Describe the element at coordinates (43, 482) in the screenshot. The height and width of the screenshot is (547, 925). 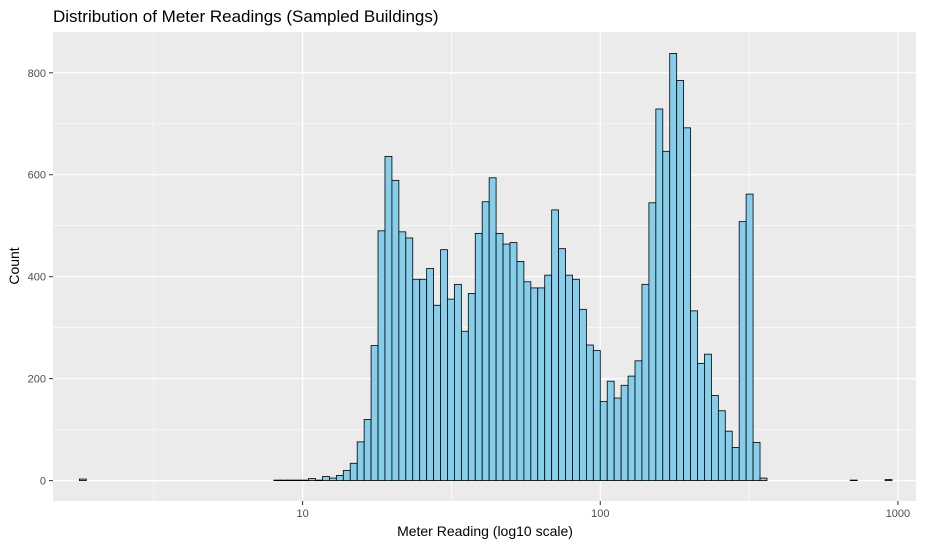
I see `y-tick-label: 0` at that location.